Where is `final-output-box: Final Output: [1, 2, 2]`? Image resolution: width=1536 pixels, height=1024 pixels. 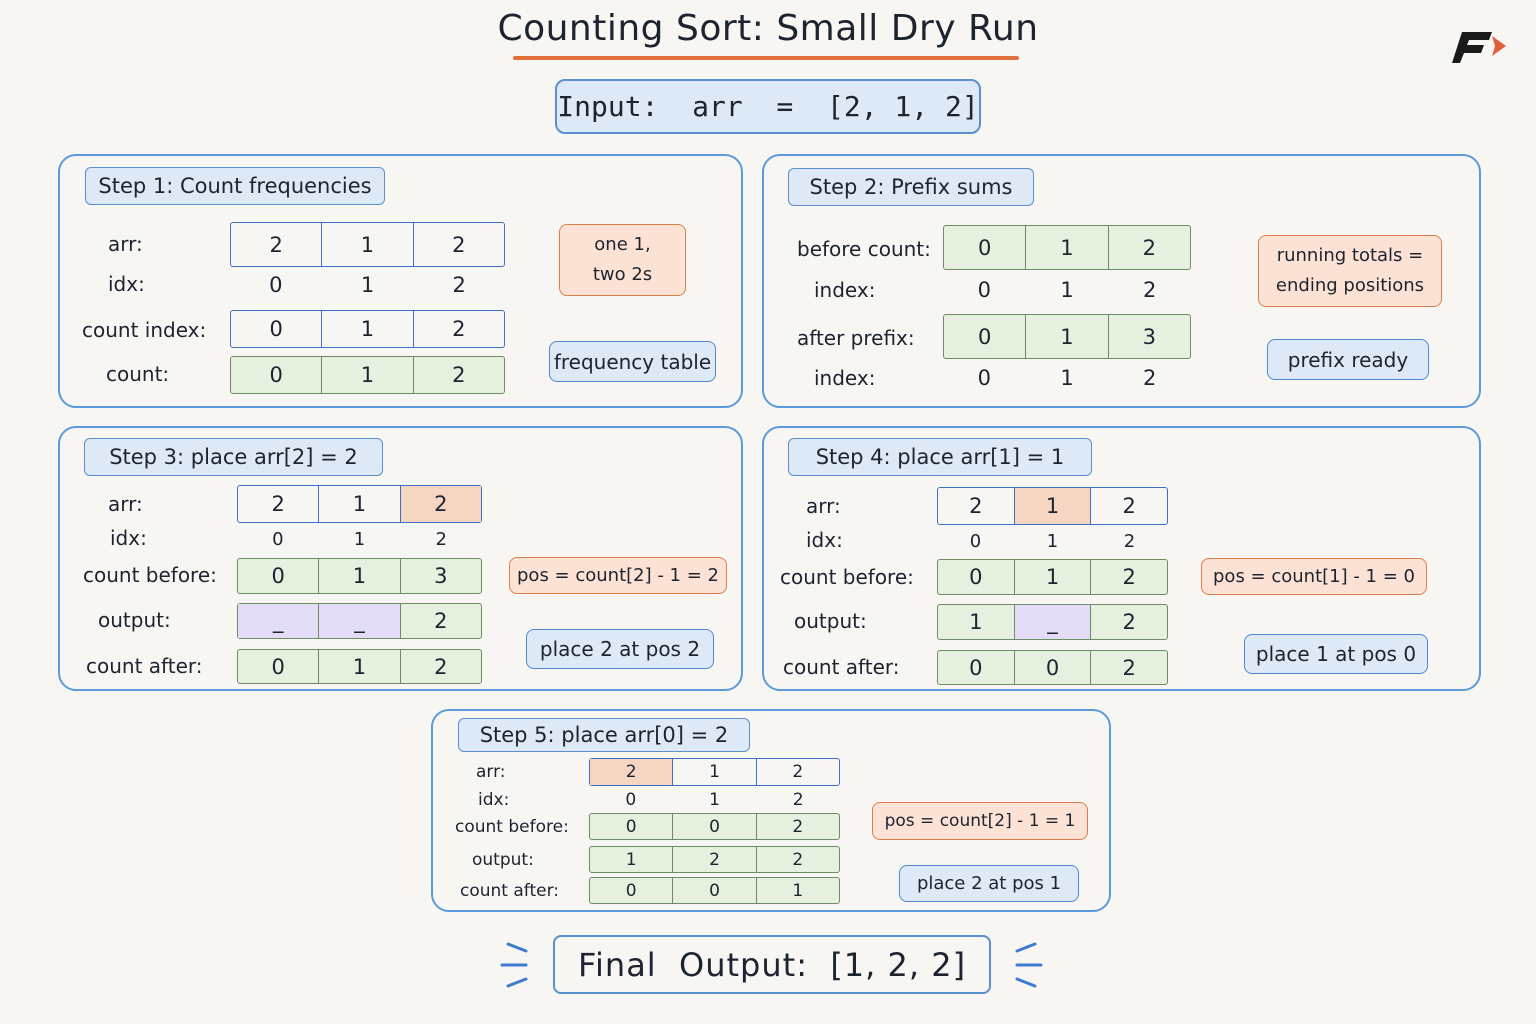
final-output-box: Final Output: [1, 2, 2] is located at coordinates (772, 964).